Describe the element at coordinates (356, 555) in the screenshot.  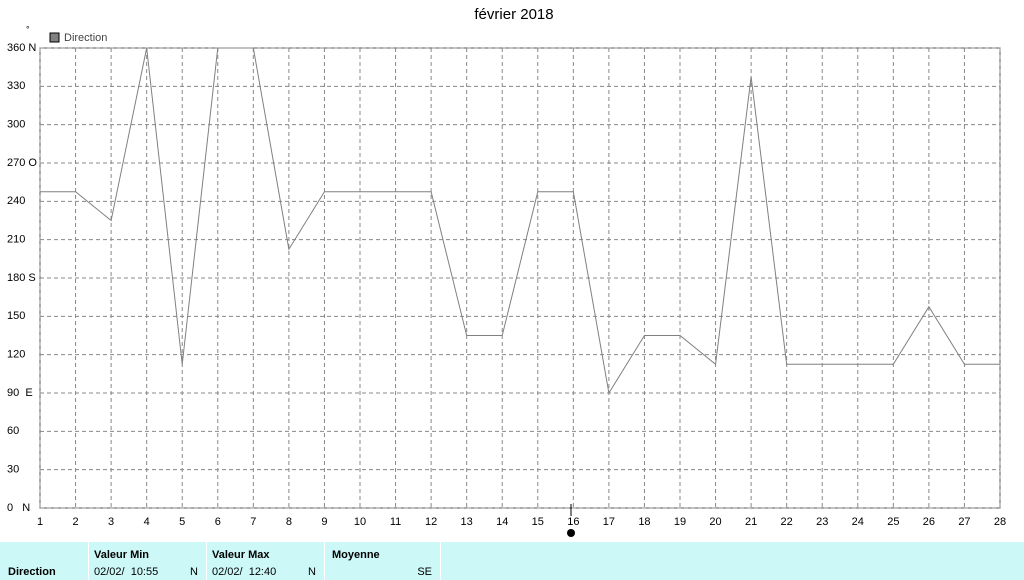
I see `col-header: Moyenne` at that location.